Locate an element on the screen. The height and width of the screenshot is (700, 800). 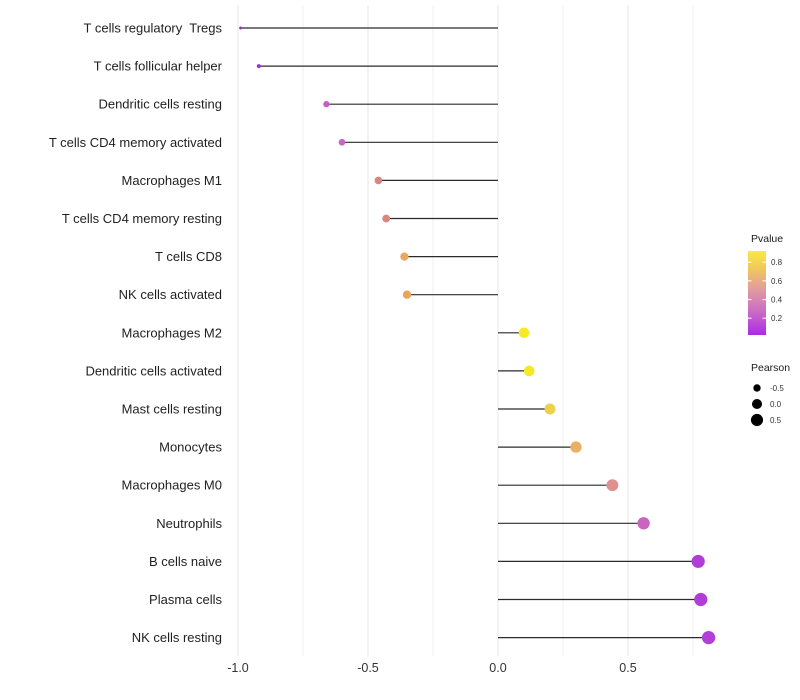
colorbar-tick-label: 0.2 is located at coordinates (777, 318).